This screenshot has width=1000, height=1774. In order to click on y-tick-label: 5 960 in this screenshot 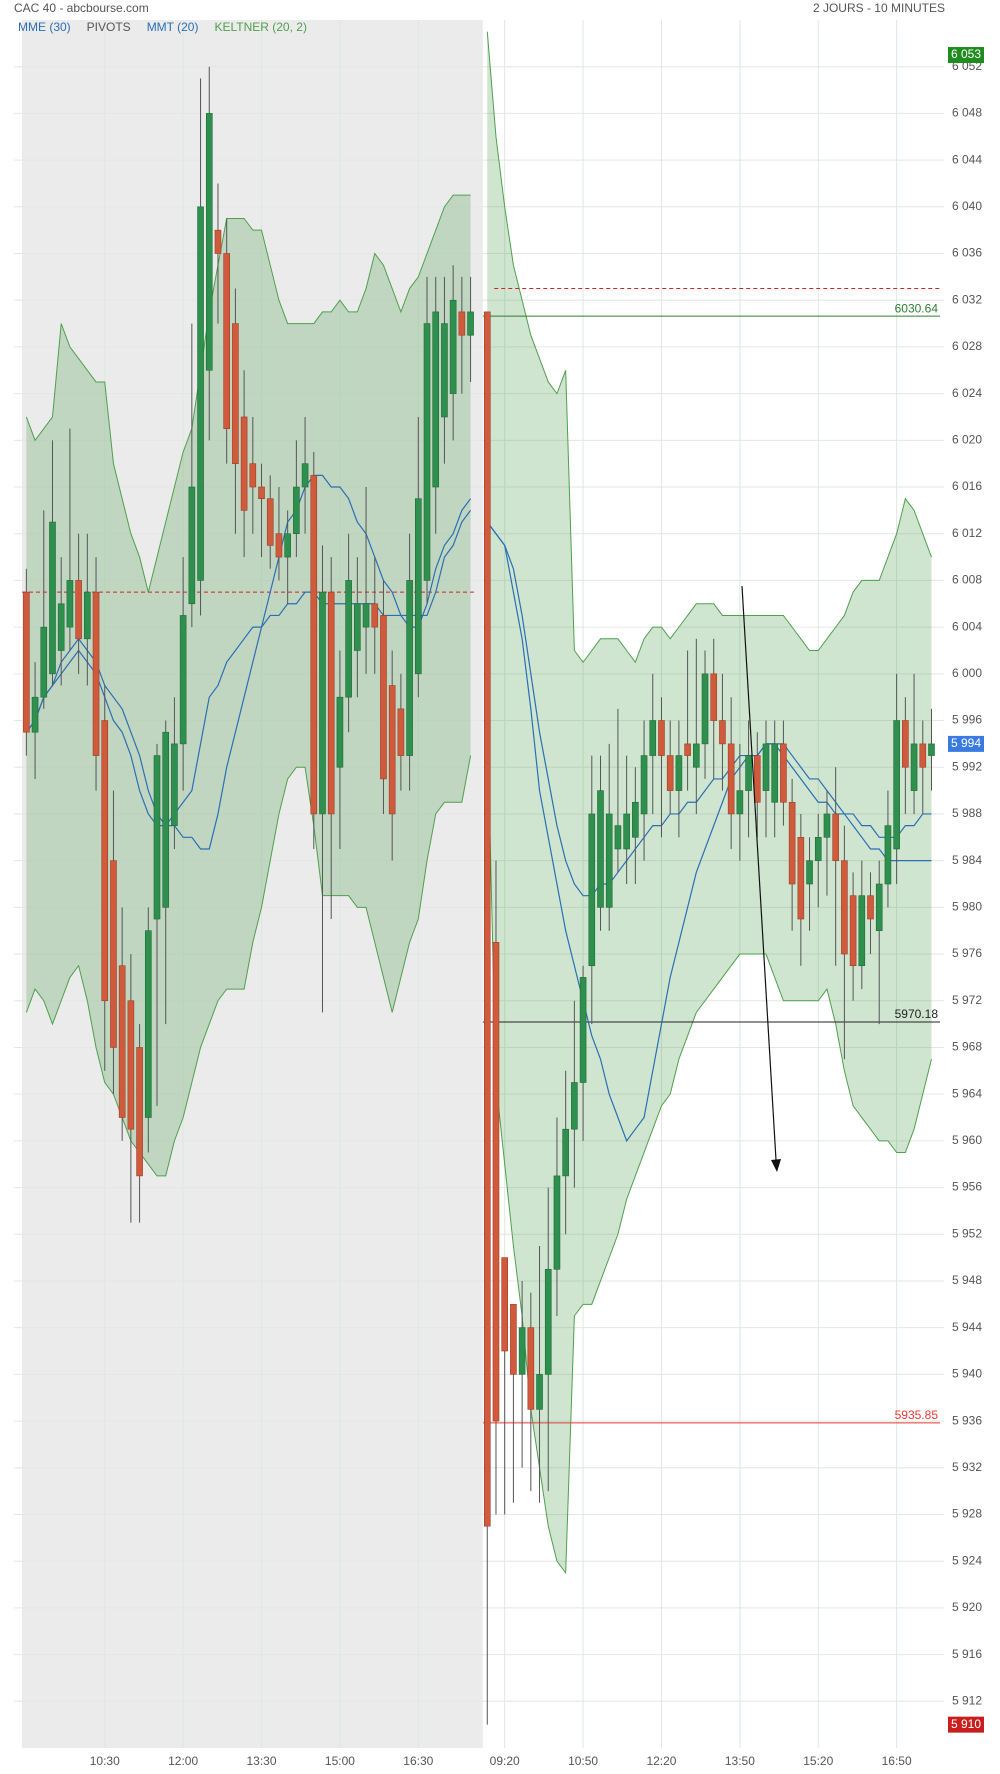, I will do `click(967, 1140)`.